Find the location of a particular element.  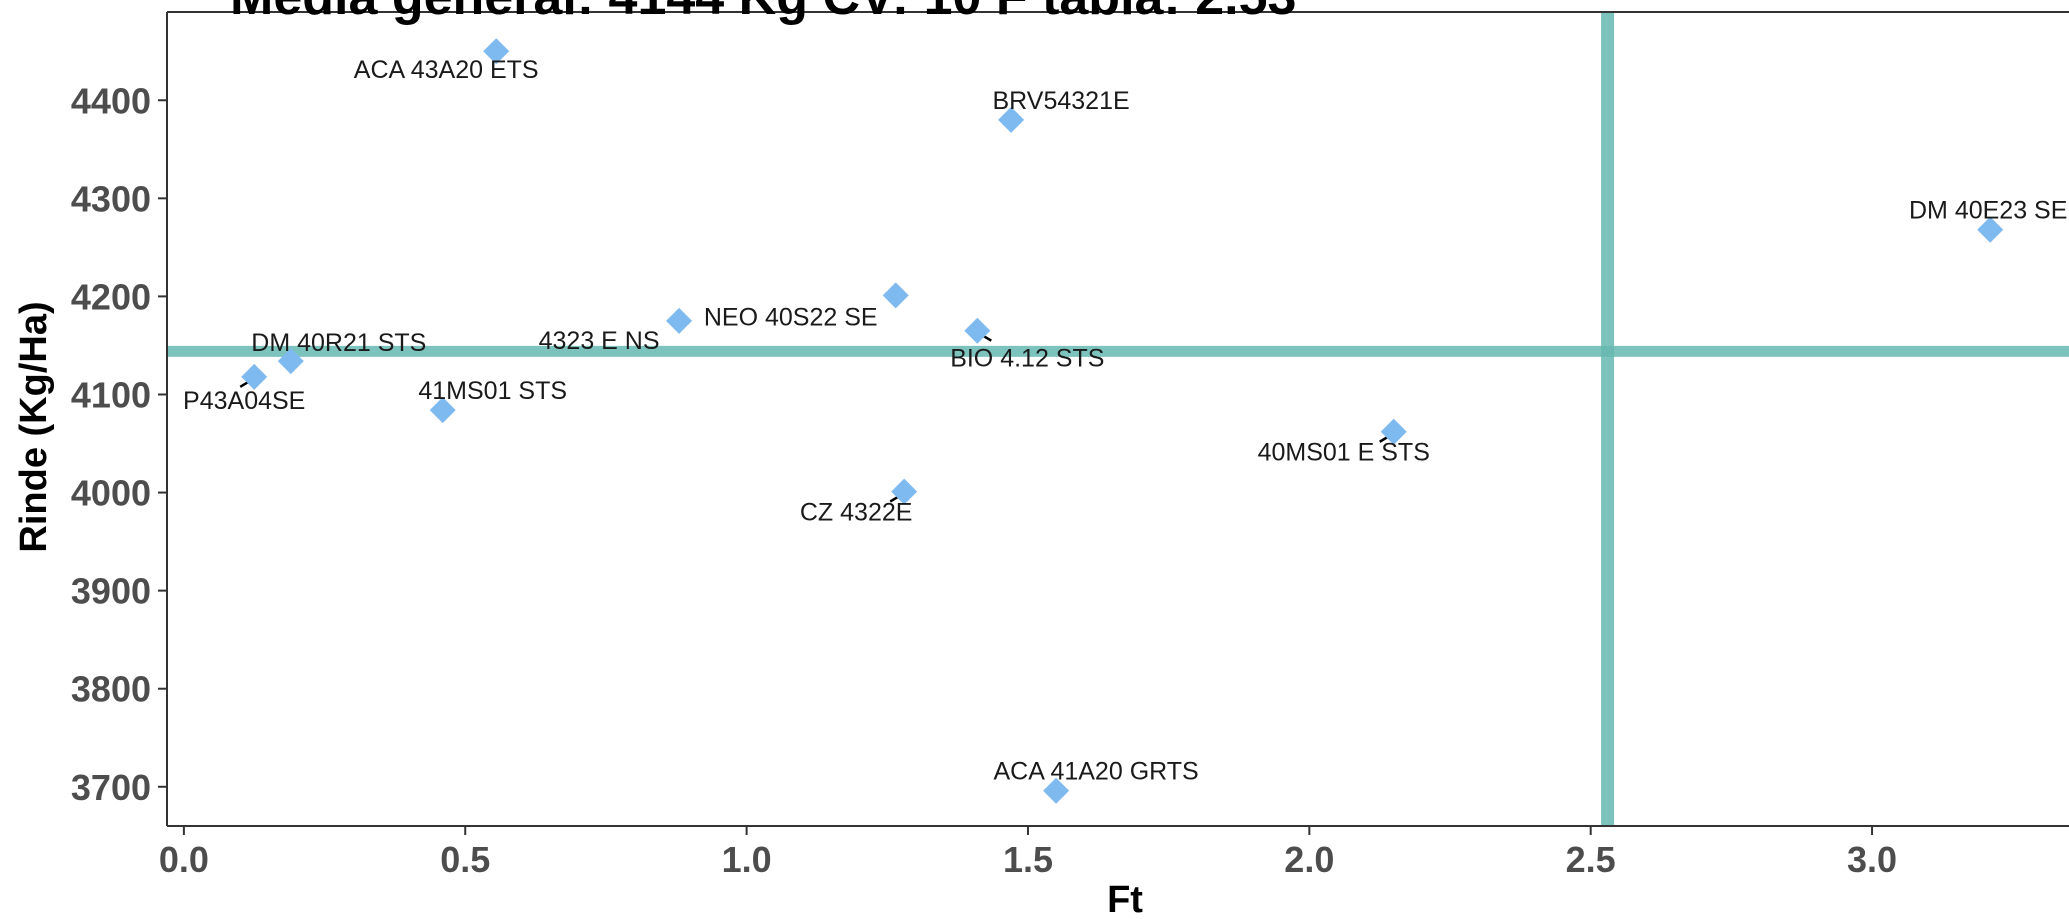

y-tick-label: 4100 is located at coordinates (111, 394).